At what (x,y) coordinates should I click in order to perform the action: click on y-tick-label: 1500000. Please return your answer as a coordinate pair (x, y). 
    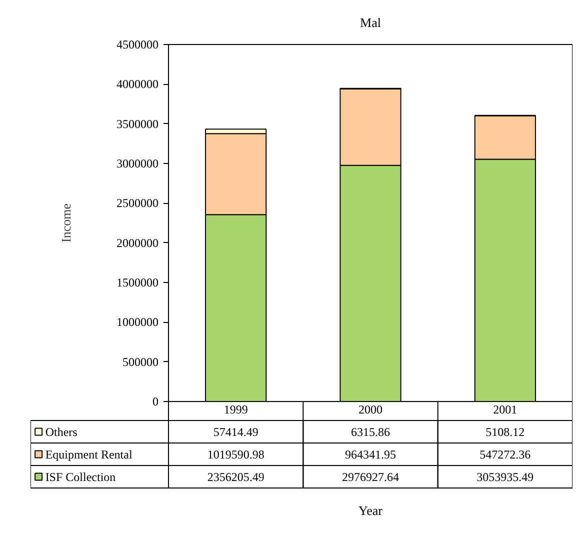
    Looking at the image, I should click on (137, 283).